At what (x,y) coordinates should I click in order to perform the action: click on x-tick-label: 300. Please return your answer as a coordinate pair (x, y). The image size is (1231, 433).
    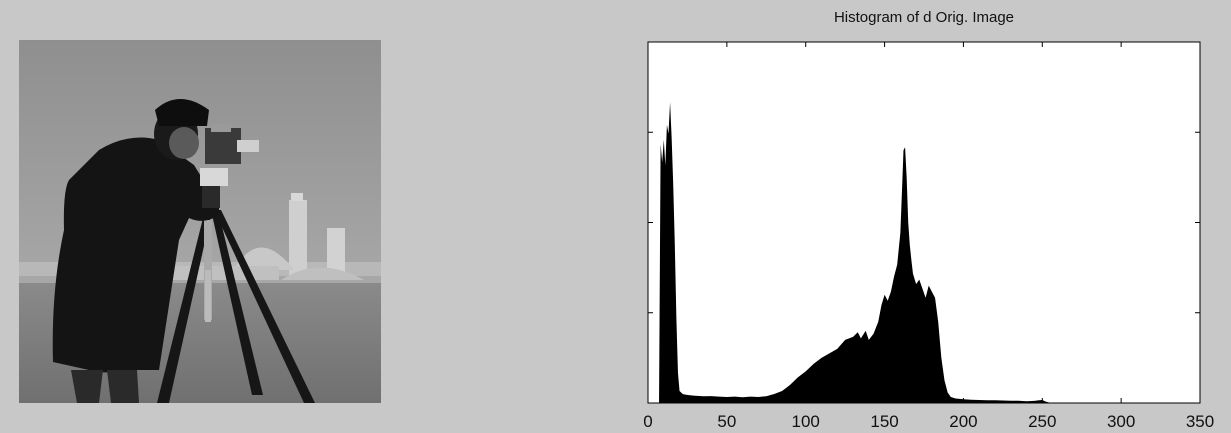
    Looking at the image, I should click on (1121, 421).